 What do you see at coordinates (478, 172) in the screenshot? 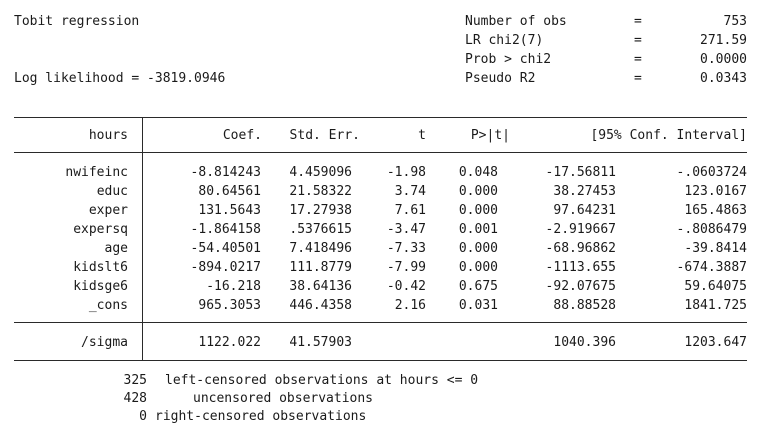
I see `p-value: 0.048` at bounding box center [478, 172].